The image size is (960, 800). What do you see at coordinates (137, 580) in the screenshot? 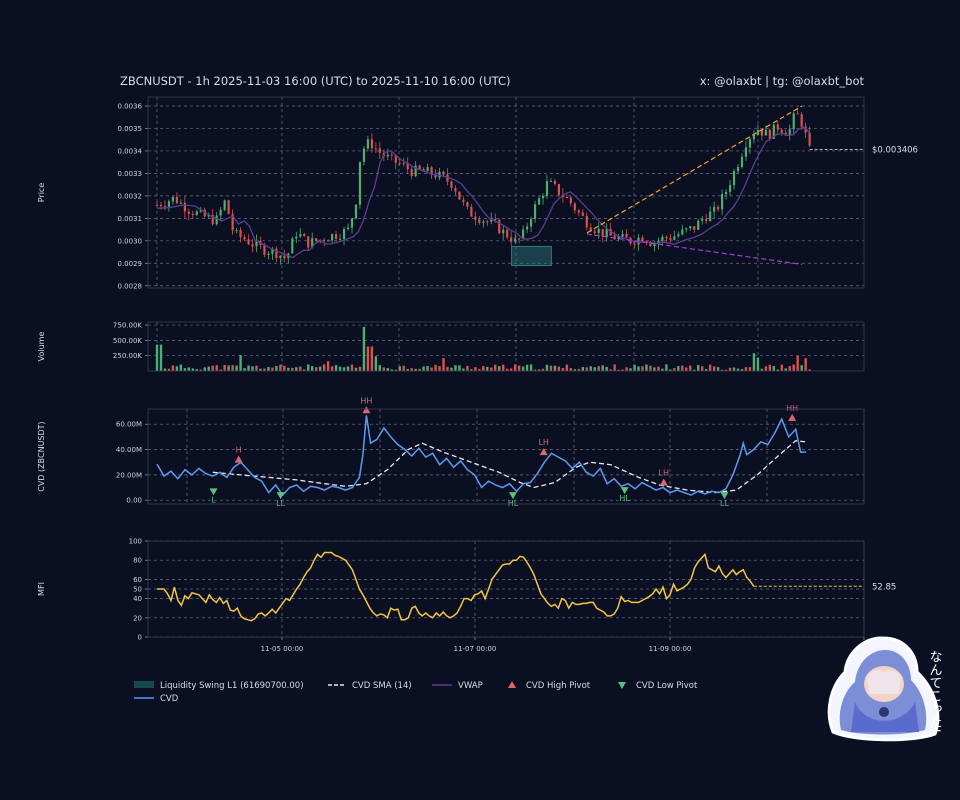
I see `mfi-tick-label: 60` at bounding box center [137, 580].